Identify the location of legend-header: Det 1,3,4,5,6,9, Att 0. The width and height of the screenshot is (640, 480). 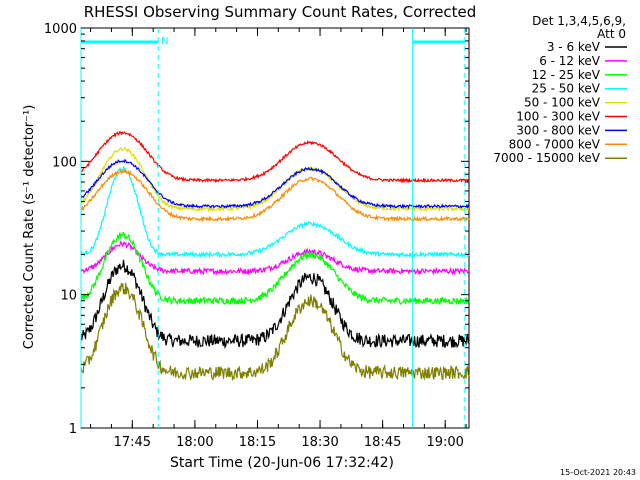
(579, 27).